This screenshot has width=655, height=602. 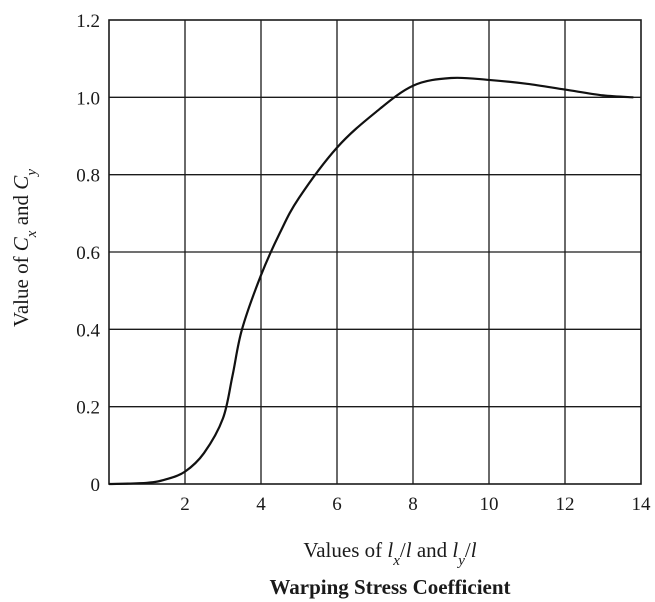 What do you see at coordinates (389, 587) in the screenshot?
I see `chart-title: Warping Stress Coefficient` at bounding box center [389, 587].